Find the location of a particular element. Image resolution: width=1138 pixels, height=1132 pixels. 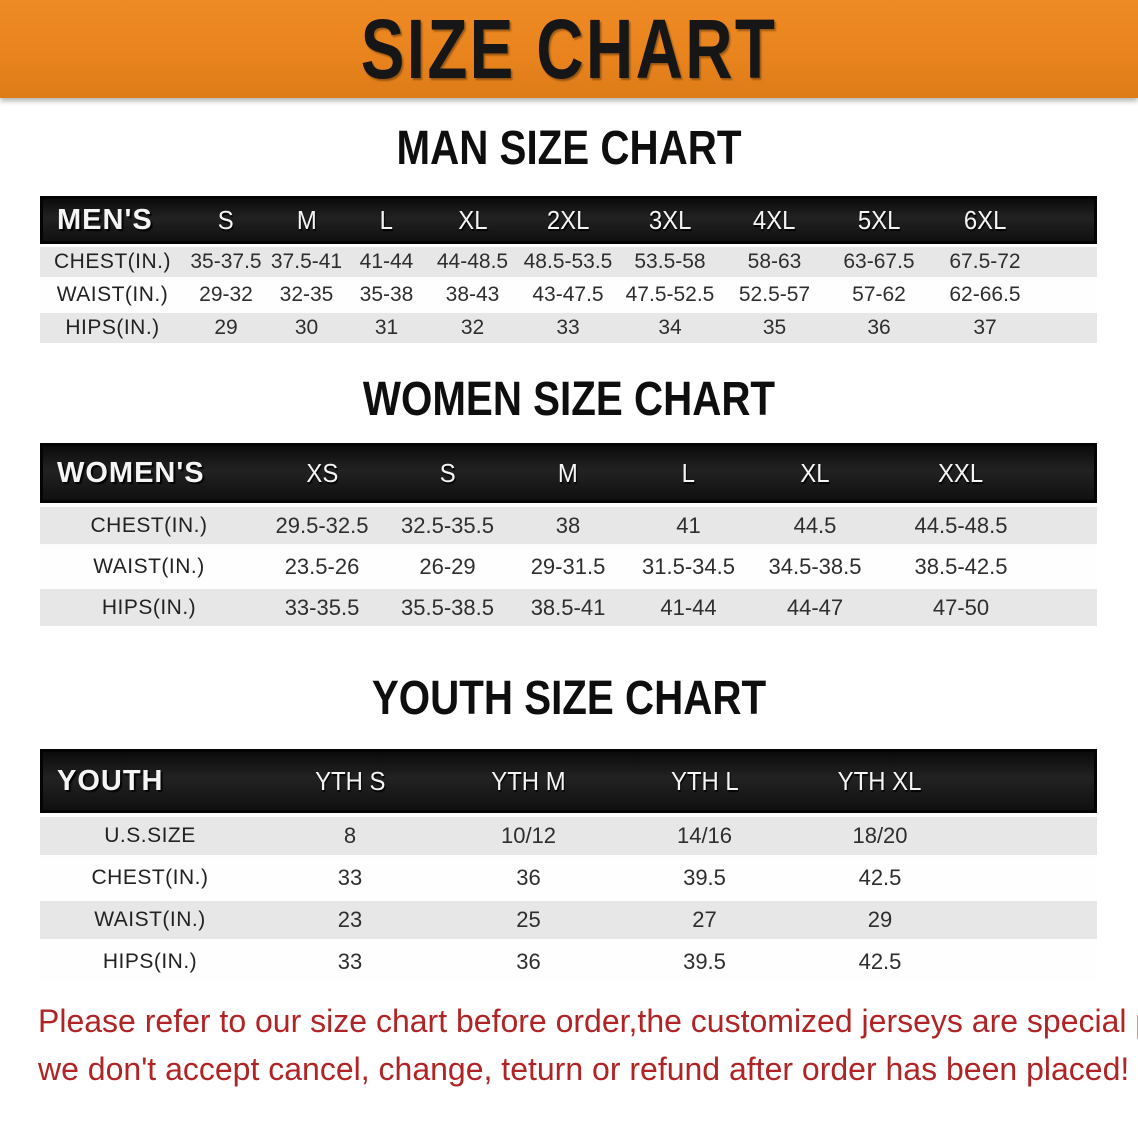

cell: 34 is located at coordinates (670, 326).